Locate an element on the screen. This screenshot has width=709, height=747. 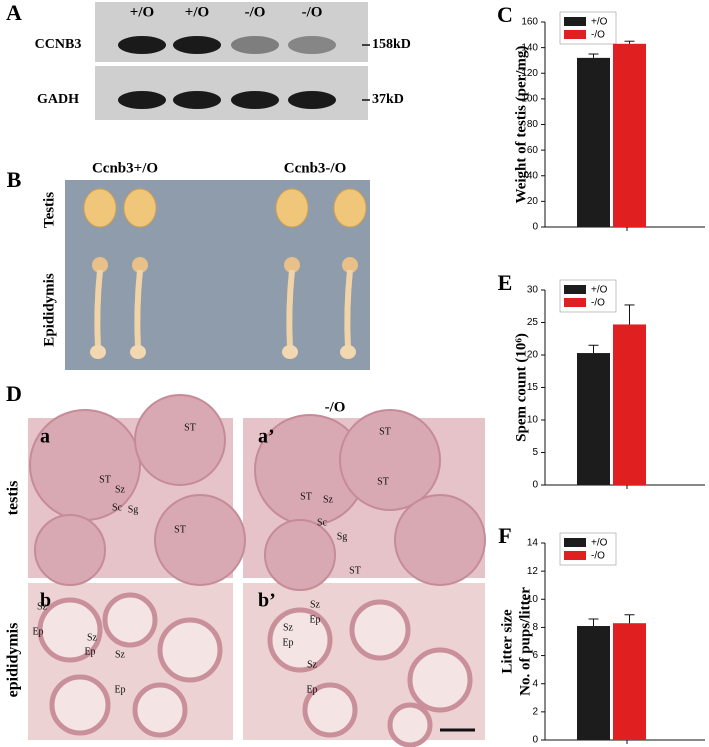
row-label: testis is located at coordinates (13, 498).